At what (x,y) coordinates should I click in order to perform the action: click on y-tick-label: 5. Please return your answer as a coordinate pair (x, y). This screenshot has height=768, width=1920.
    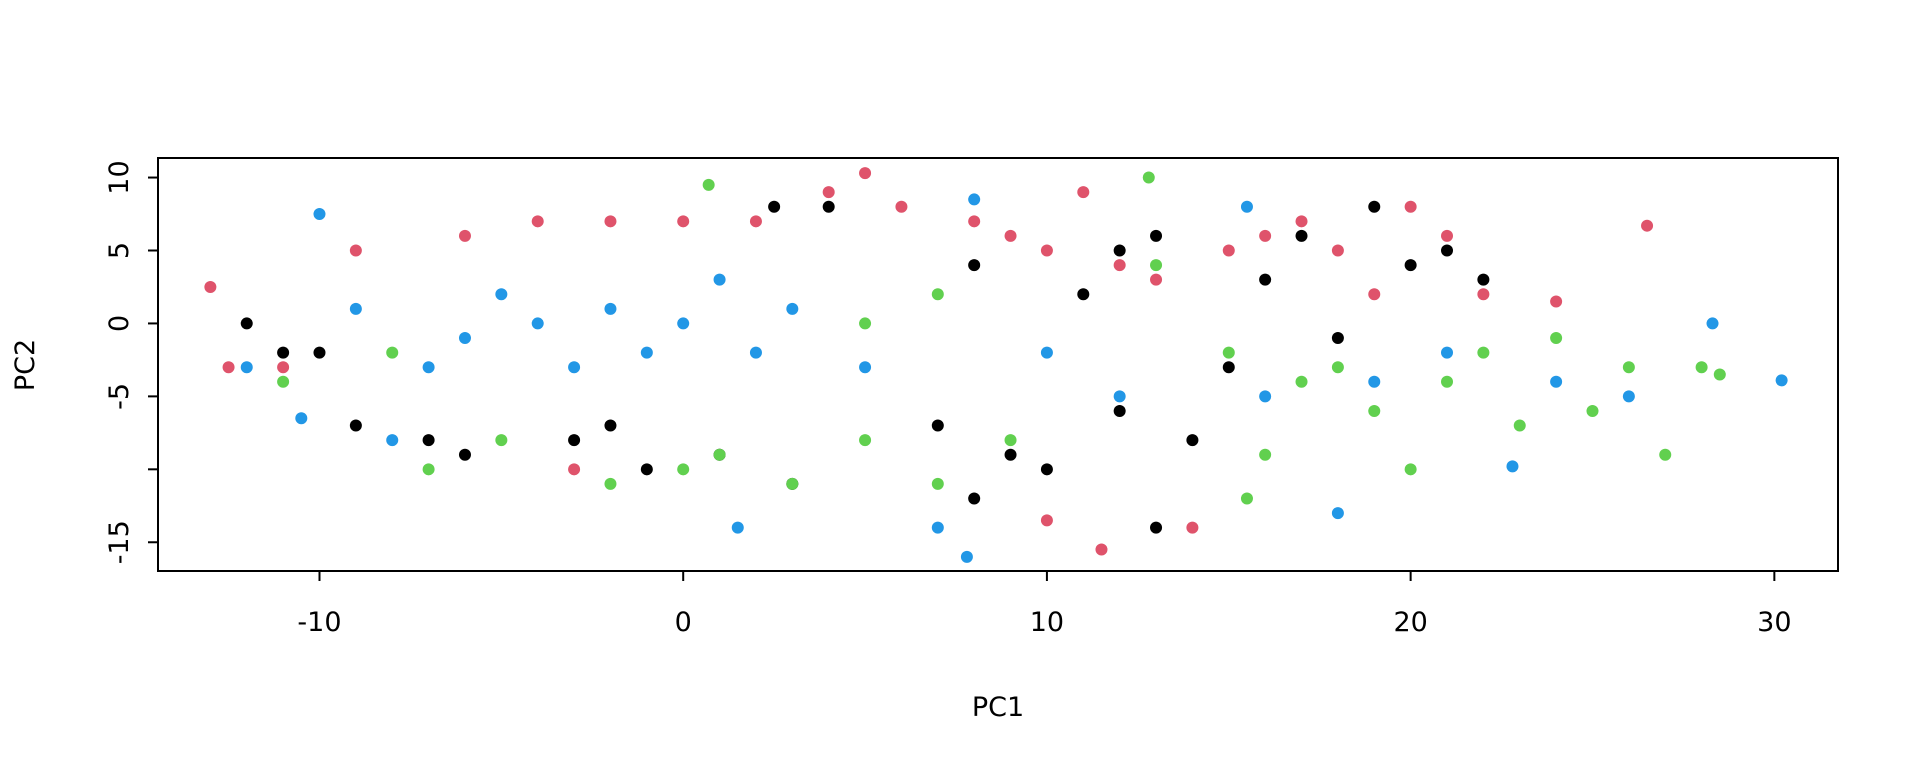
    Looking at the image, I should click on (119, 250).